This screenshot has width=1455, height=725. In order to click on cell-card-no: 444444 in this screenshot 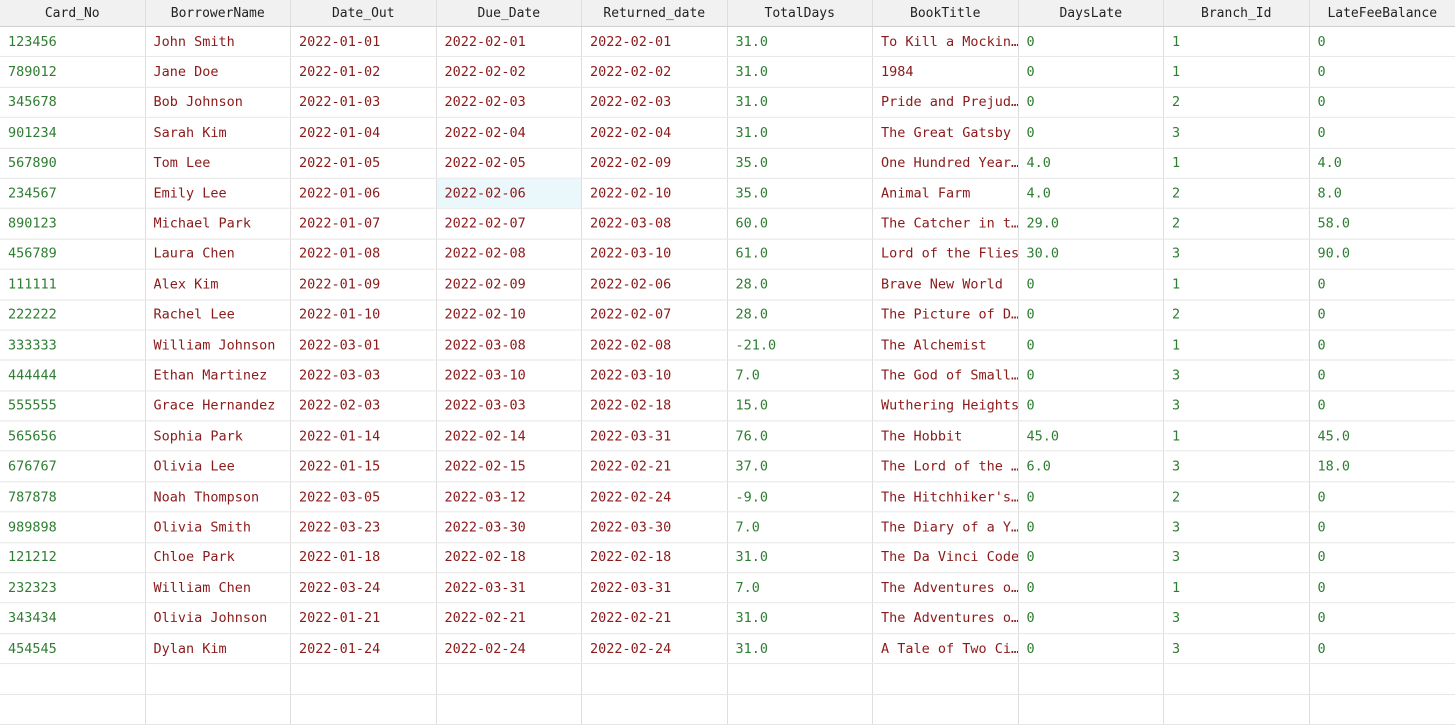, I will do `click(73, 375)`.